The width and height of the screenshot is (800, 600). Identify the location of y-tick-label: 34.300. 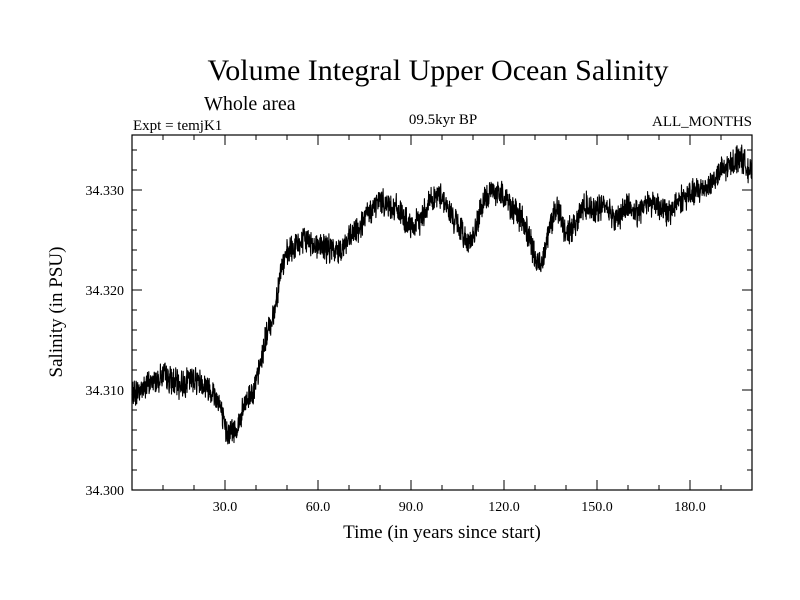
(105, 491).